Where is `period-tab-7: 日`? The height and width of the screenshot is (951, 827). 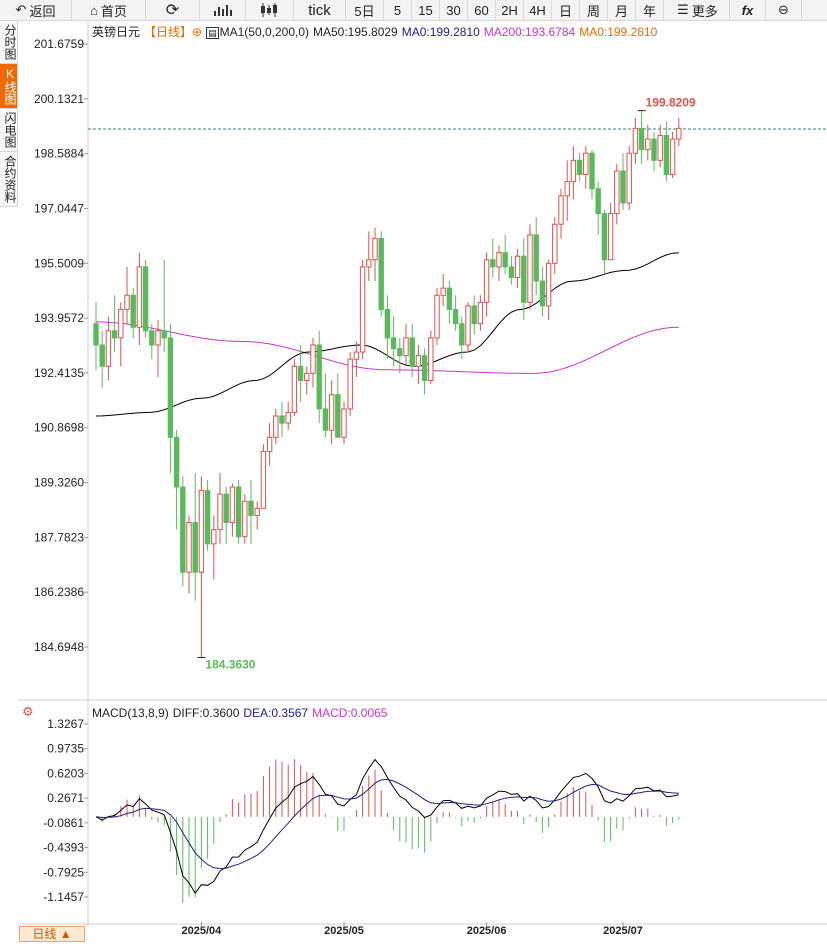 period-tab-7: 日 is located at coordinates (566, 10).